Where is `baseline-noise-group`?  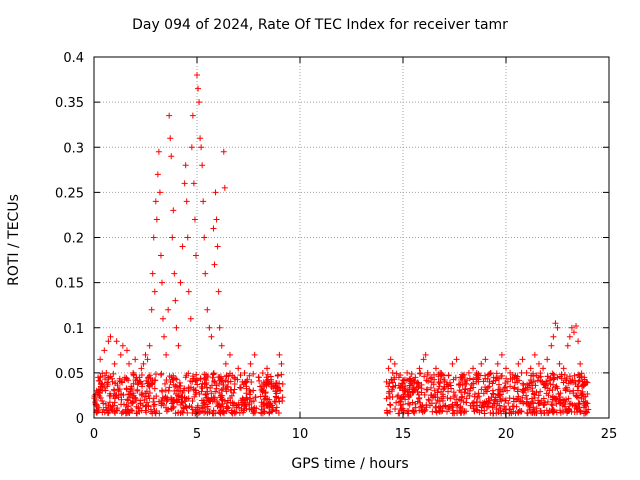
baseline-noise-group is located at coordinates (341, 393).